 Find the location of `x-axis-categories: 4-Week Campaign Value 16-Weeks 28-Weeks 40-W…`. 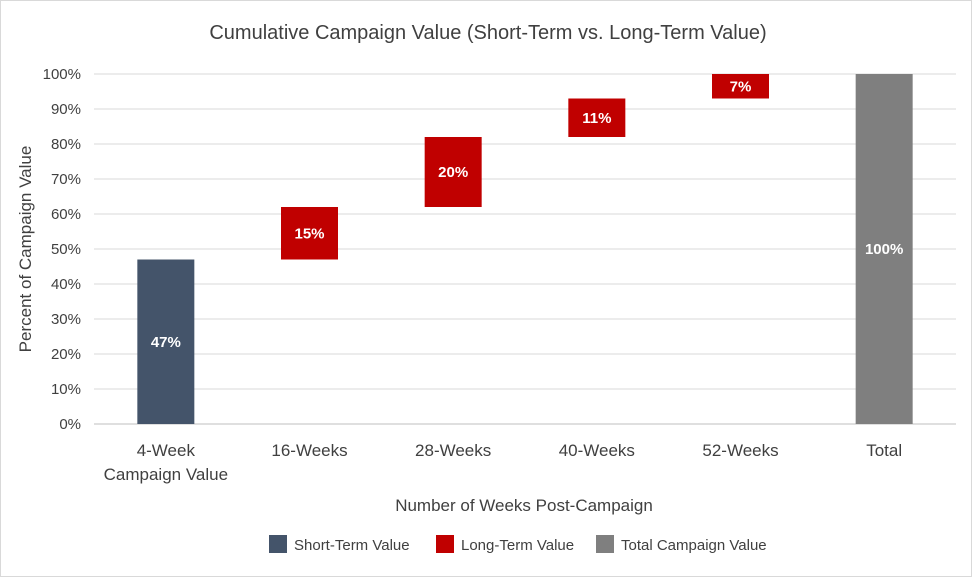

x-axis-categories: 4-Week Campaign Value 16-Weeks 28-Weeks 40-W… is located at coordinates (503, 462).